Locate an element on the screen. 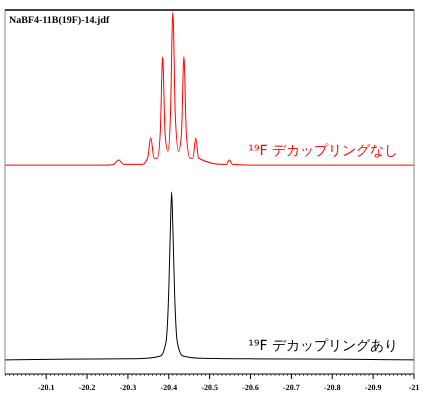 This screenshot has height=396, width=430. x-tick-label: -20.1 is located at coordinates (46, 387).